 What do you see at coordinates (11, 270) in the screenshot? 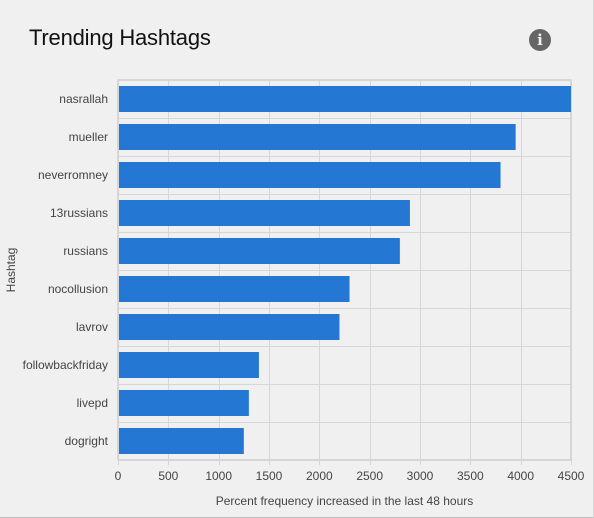
I see `y-axis-title: Hashtag` at bounding box center [11, 270].